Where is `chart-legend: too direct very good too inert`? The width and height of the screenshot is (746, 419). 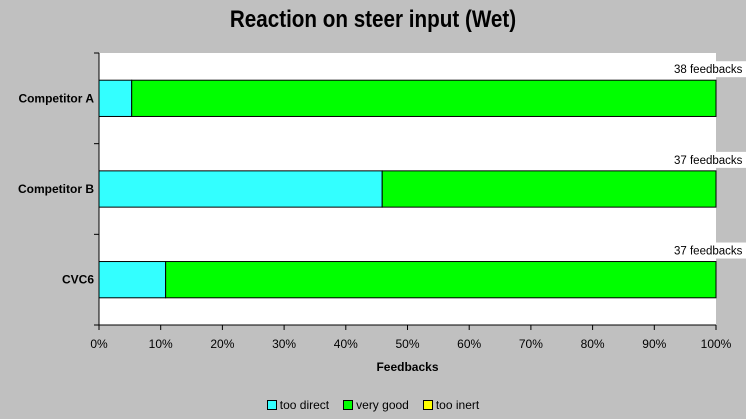
chart-legend: too direct very good too inert is located at coordinates (373, 405).